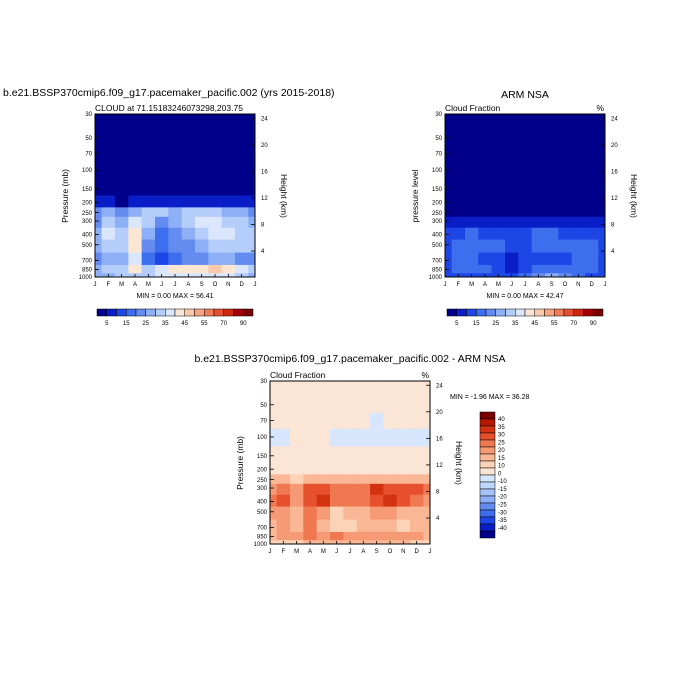 Image resolution: width=700 pixels, height=700 pixels. Describe the element at coordinates (437, 190) in the screenshot. I see `y-tick-label: 150` at that location.